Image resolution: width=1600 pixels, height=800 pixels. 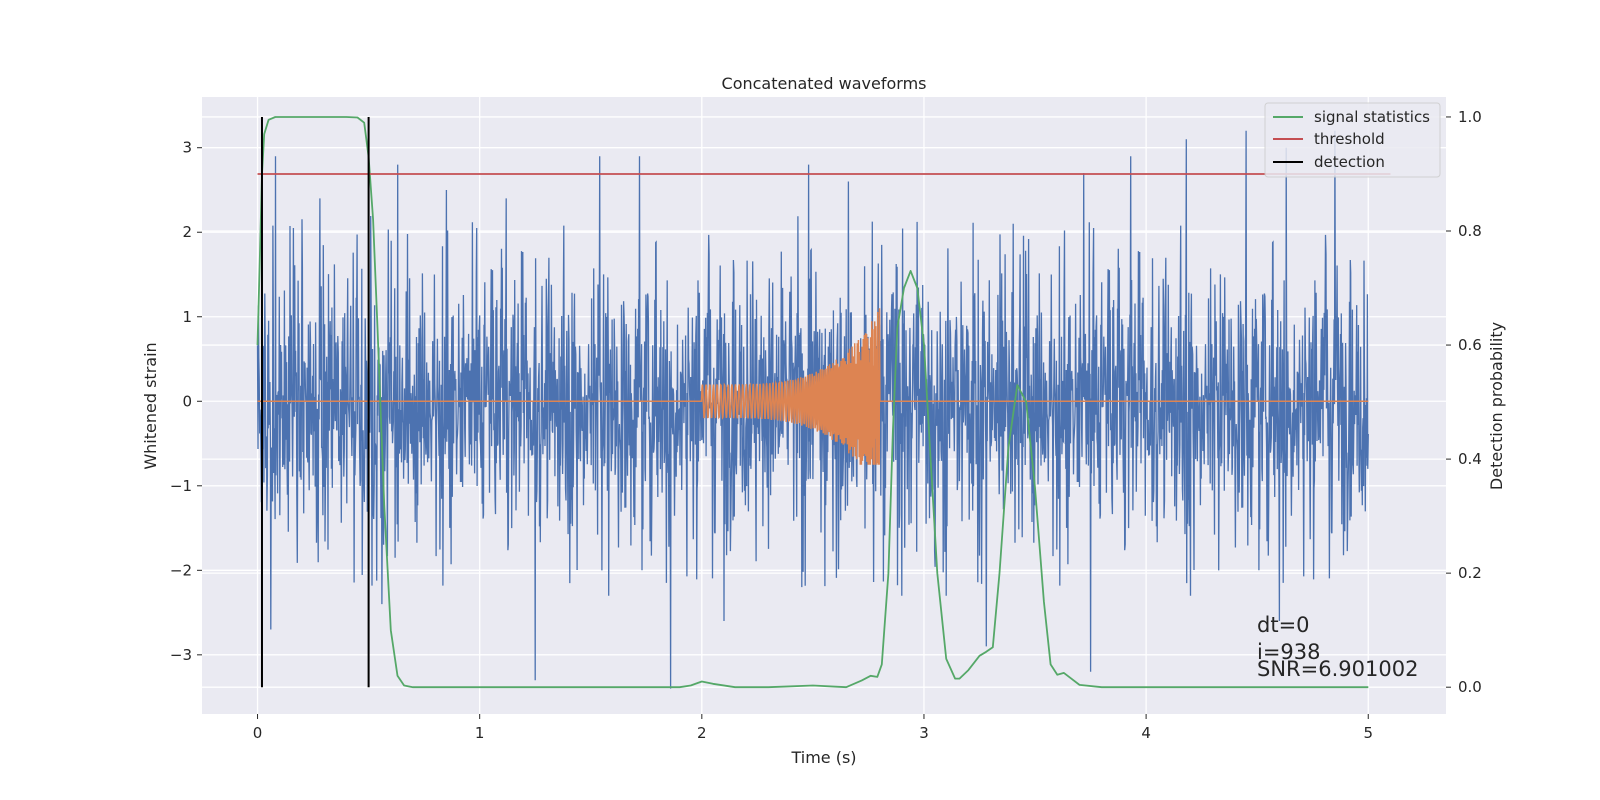 What do you see at coordinates (1368, 733) in the screenshot?
I see `x-tick-label: 5` at bounding box center [1368, 733].